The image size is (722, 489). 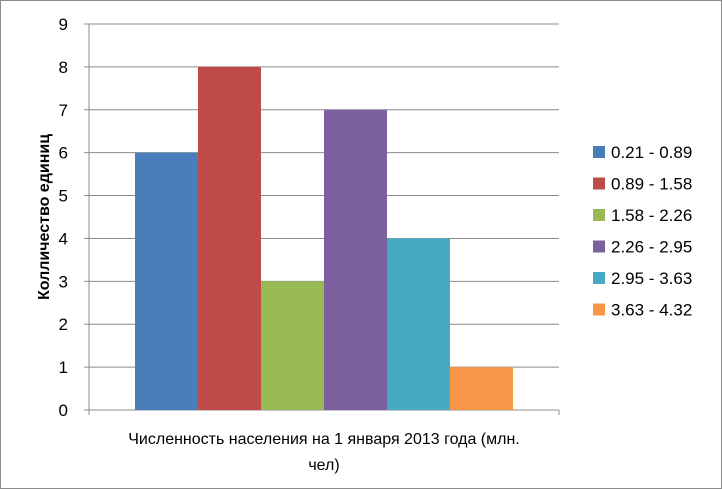 I want to click on y-tick-label: 3, so click(x=63, y=281).